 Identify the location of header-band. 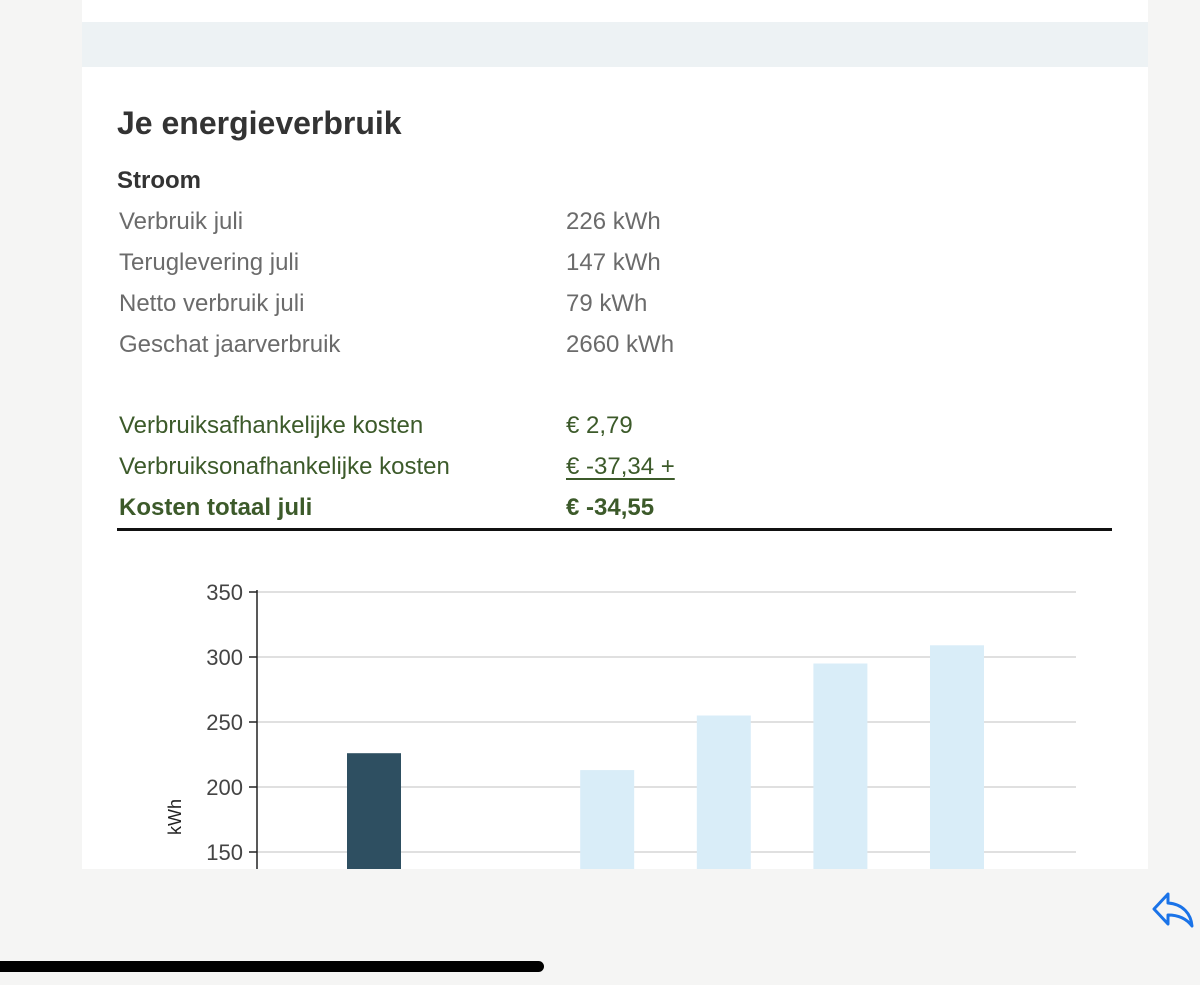
(615, 44).